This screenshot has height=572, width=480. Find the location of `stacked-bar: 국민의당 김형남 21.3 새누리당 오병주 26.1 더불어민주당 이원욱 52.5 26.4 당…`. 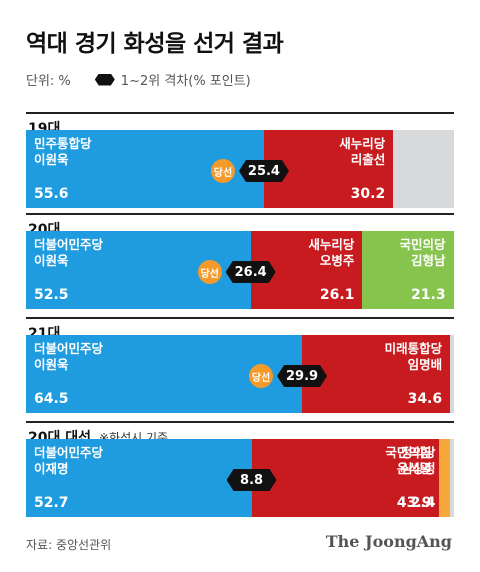

stacked-bar: 국민의당 김형남 21.3 새누리당 오병주 26.1 더불어민주당 이원욱 52.5 26.4 당… is located at coordinates (240, 270).